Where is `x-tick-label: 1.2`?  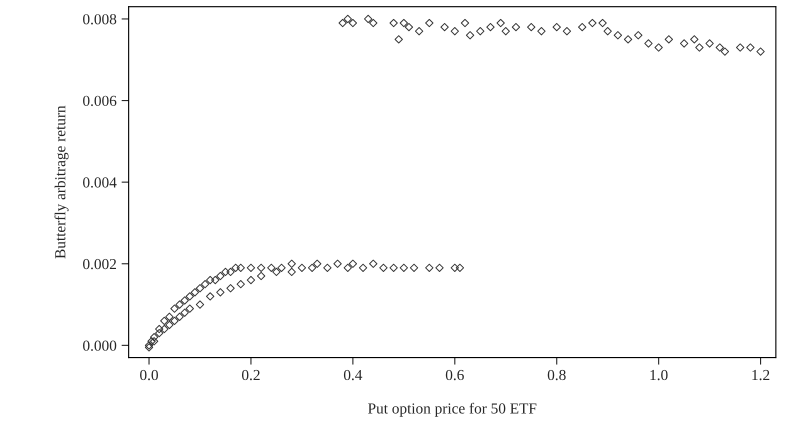
x-tick-label: 1.2 is located at coordinates (761, 375).